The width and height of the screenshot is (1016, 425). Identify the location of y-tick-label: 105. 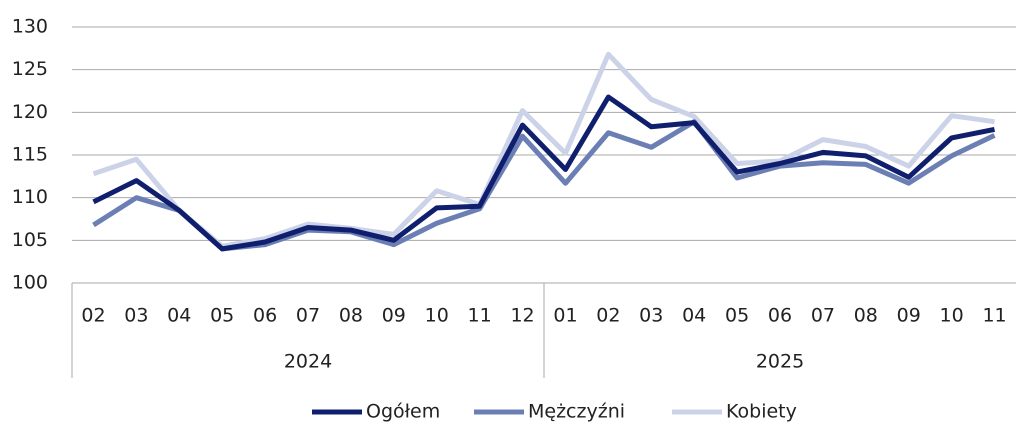
(30, 240).